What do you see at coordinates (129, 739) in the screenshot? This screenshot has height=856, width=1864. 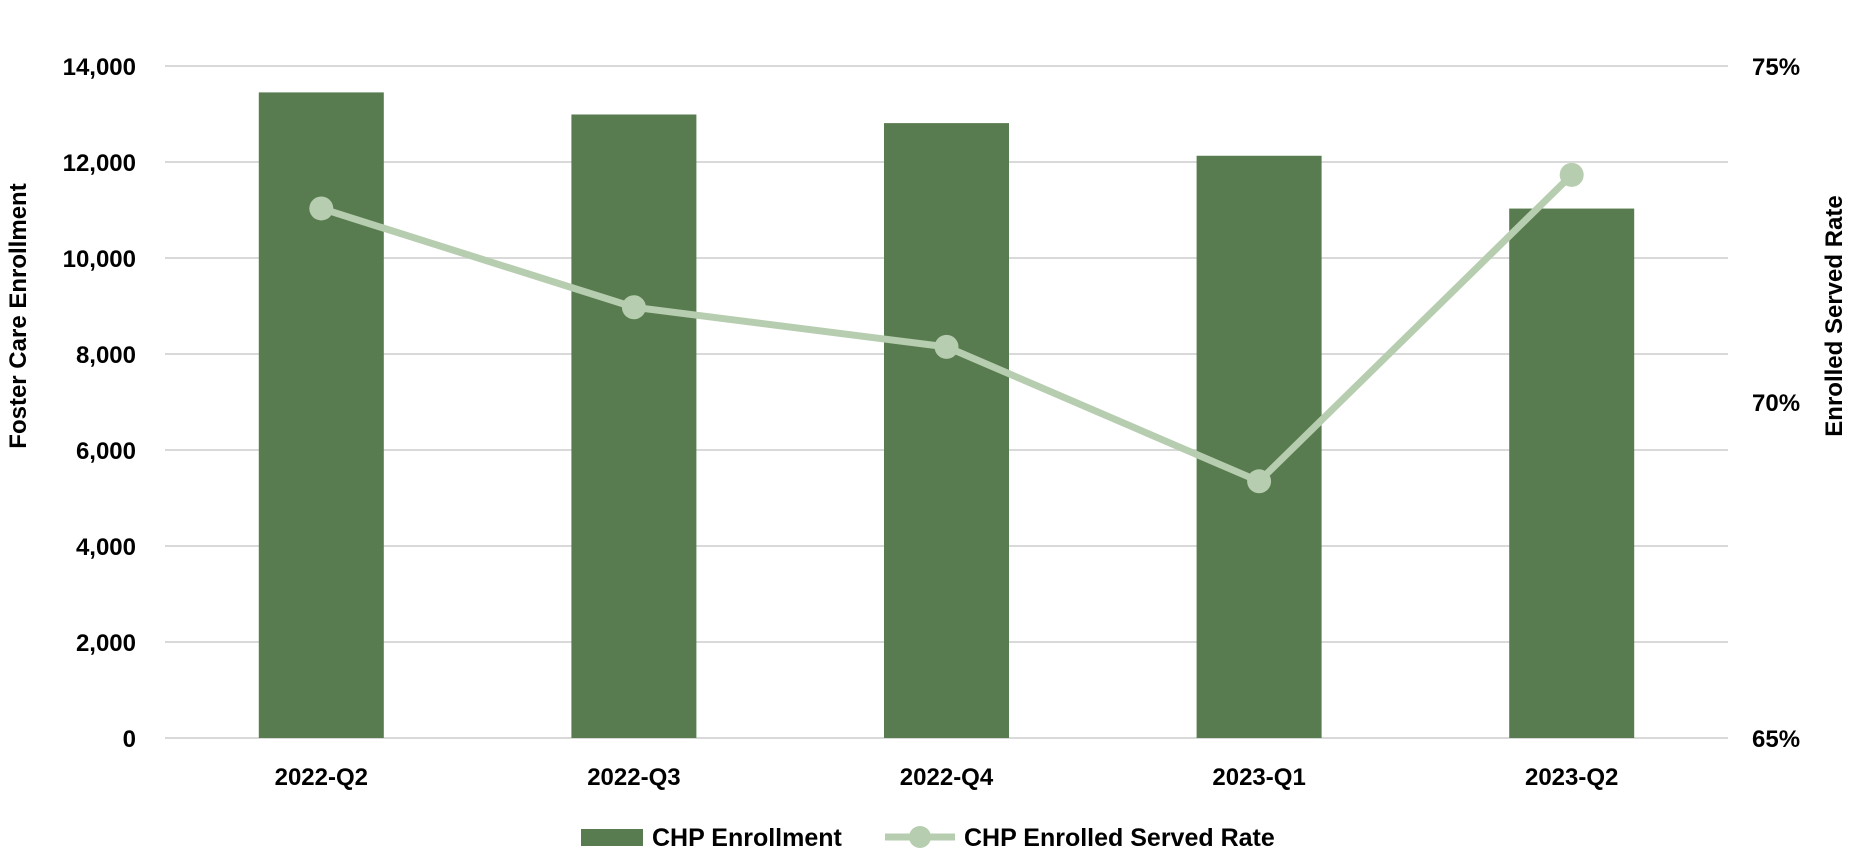 I see `y-tick-label-left: 0` at bounding box center [129, 739].